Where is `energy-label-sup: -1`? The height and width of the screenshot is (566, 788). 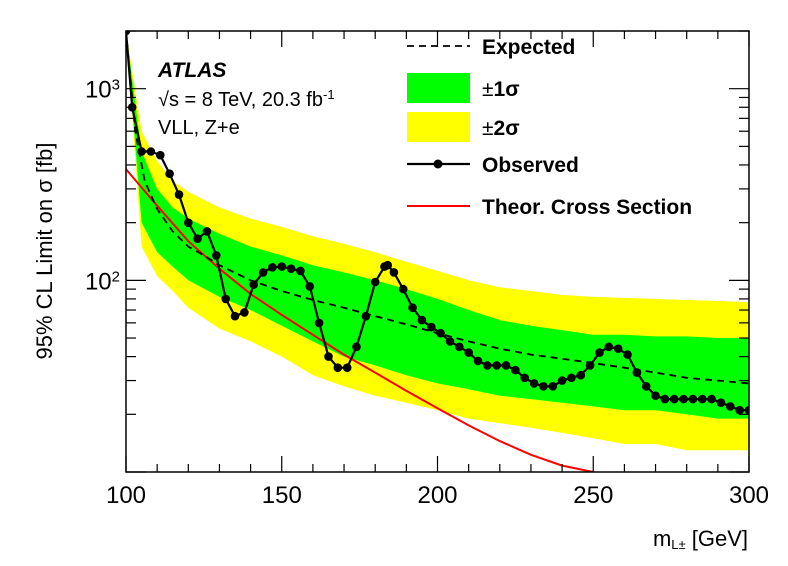 energy-label-sup: -1 is located at coordinates (329, 94).